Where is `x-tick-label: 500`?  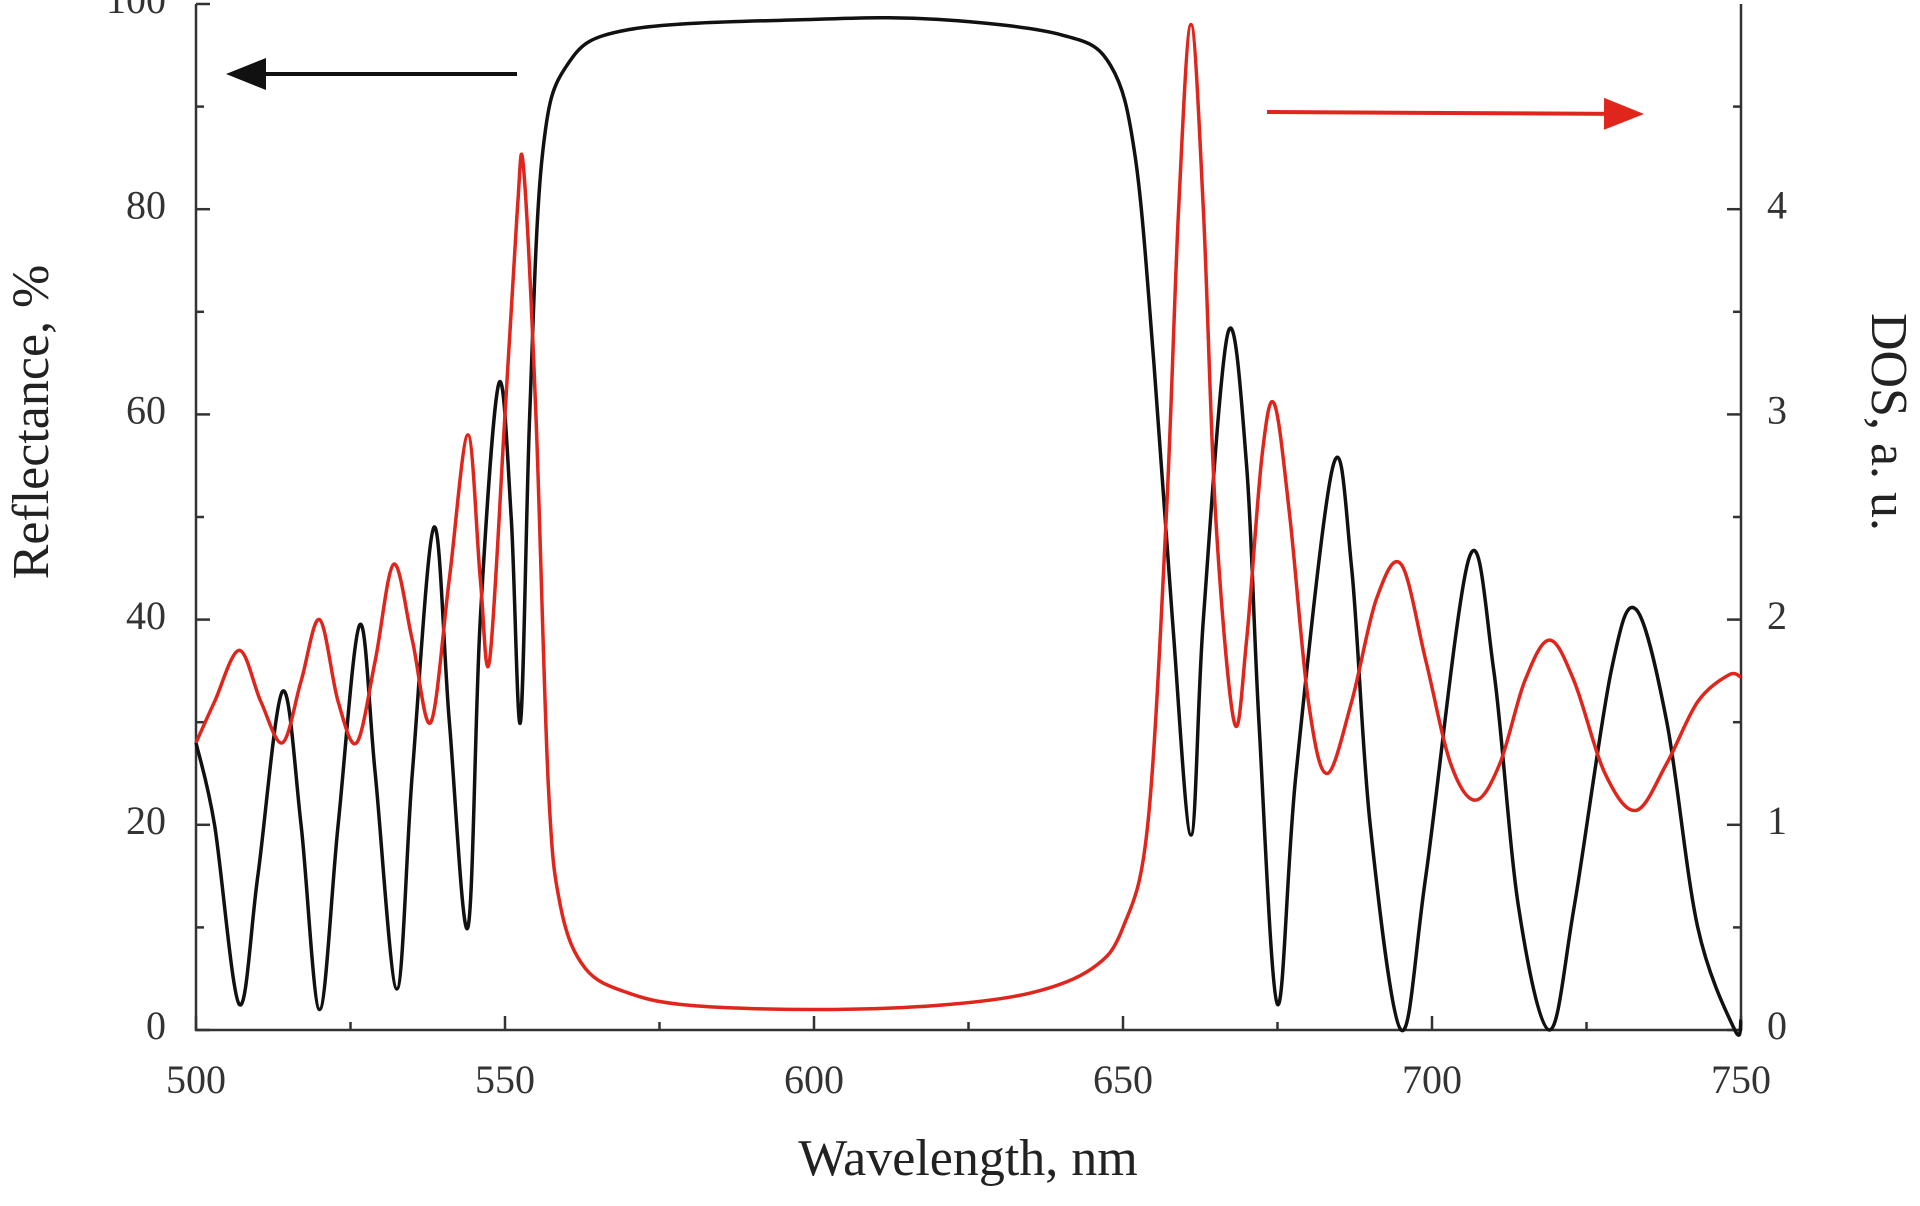 x-tick-label: 500 is located at coordinates (196, 1079).